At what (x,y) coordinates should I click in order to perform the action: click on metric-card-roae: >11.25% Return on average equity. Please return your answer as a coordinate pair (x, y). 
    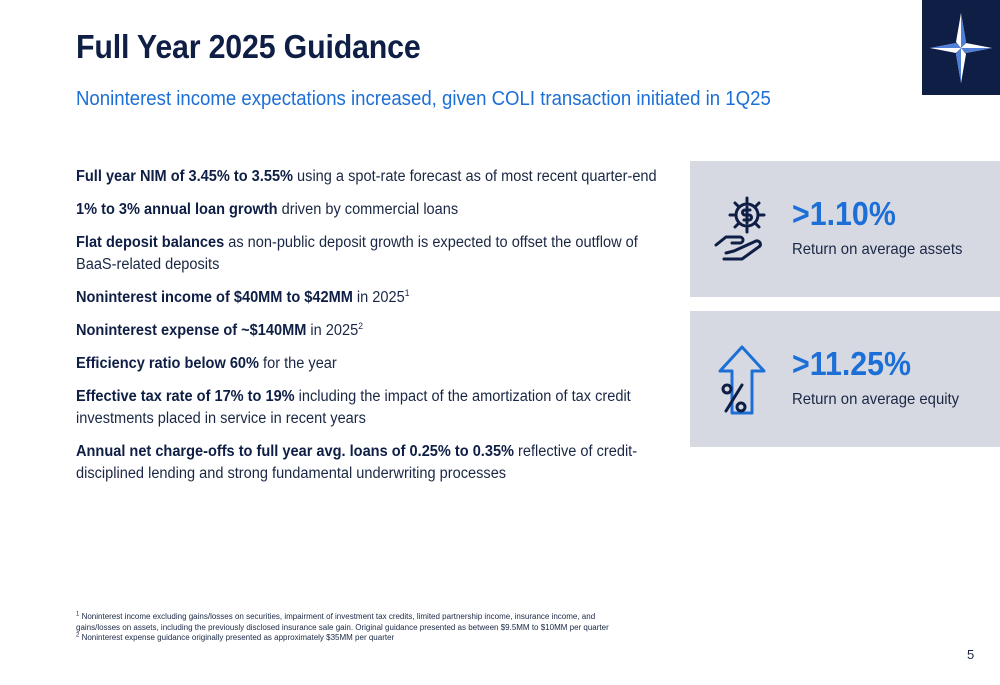
    Looking at the image, I should click on (845, 379).